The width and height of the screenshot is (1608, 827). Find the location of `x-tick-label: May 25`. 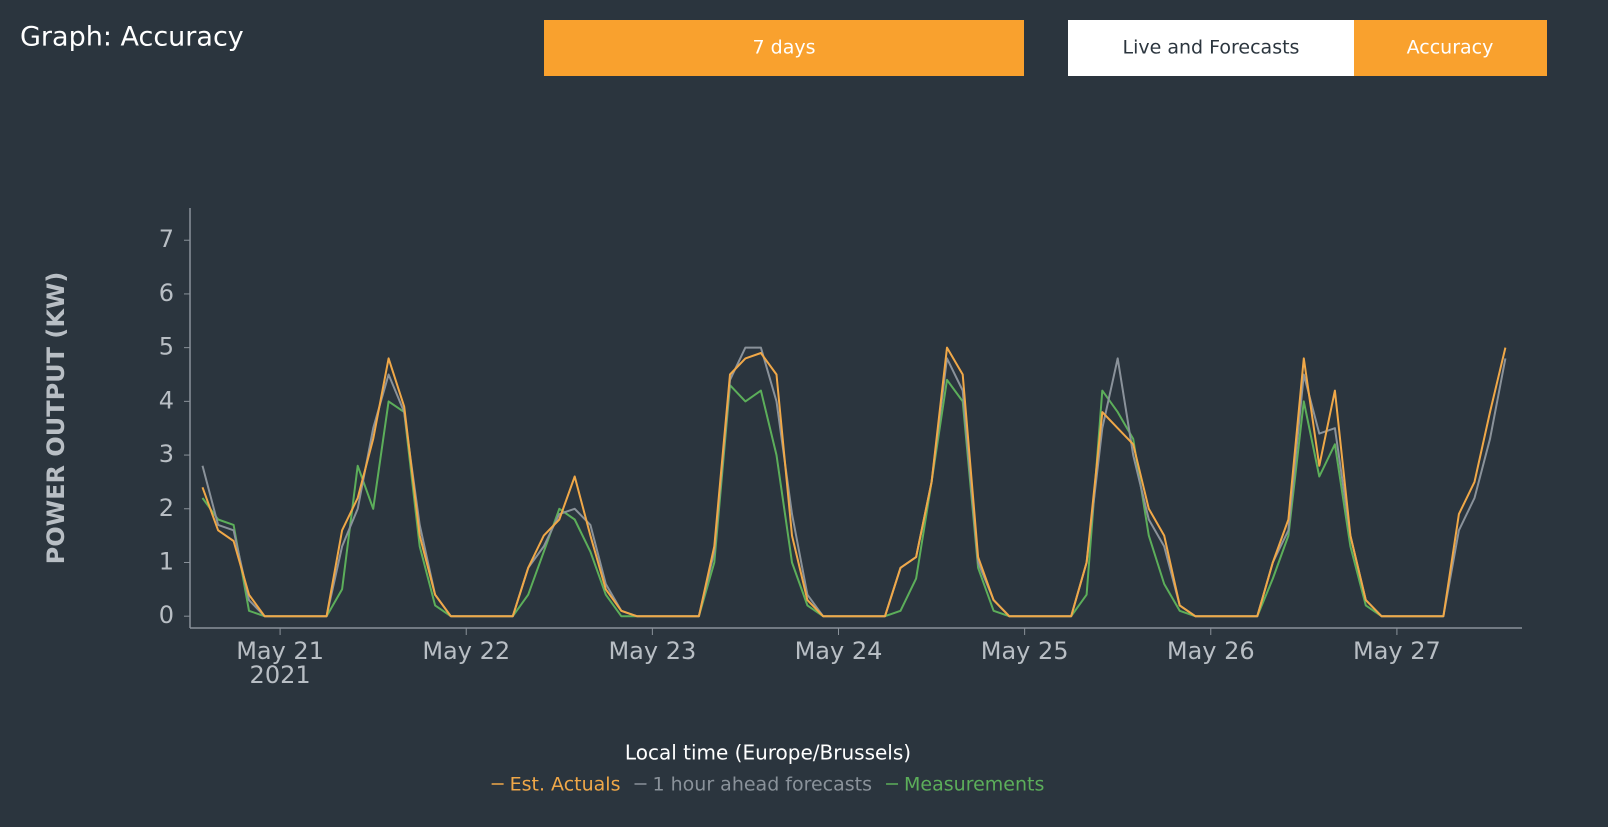

x-tick-label: May 25 is located at coordinates (1025, 651).